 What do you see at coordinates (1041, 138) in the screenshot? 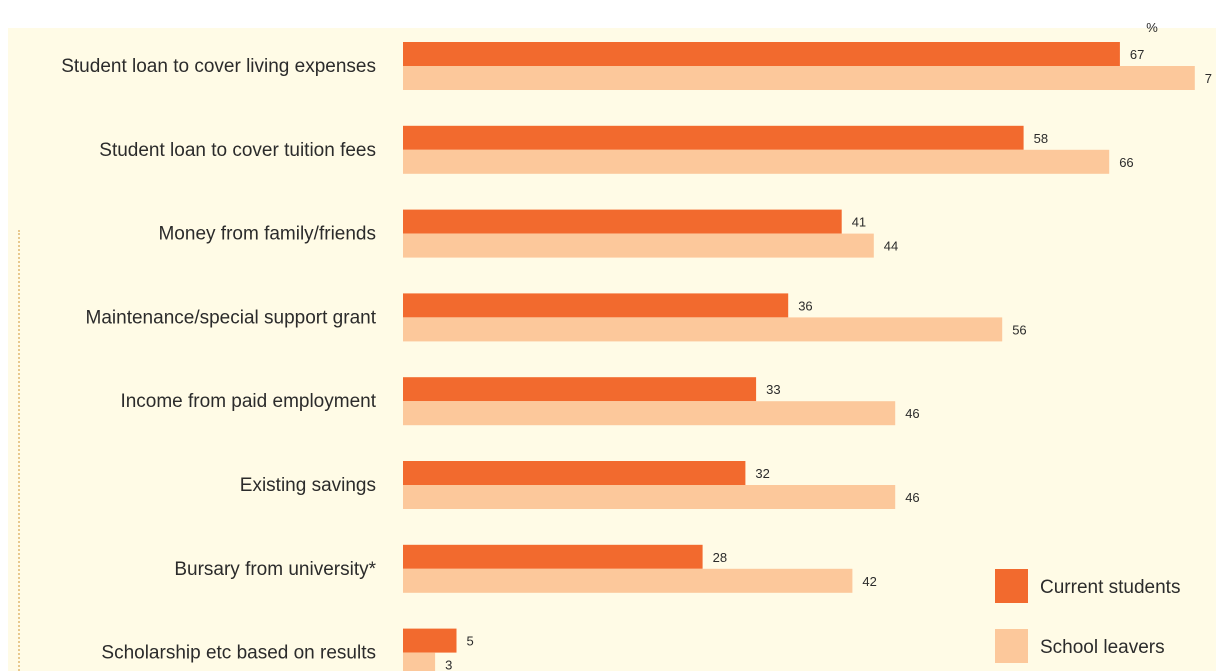
I see `value-label: 58` at bounding box center [1041, 138].